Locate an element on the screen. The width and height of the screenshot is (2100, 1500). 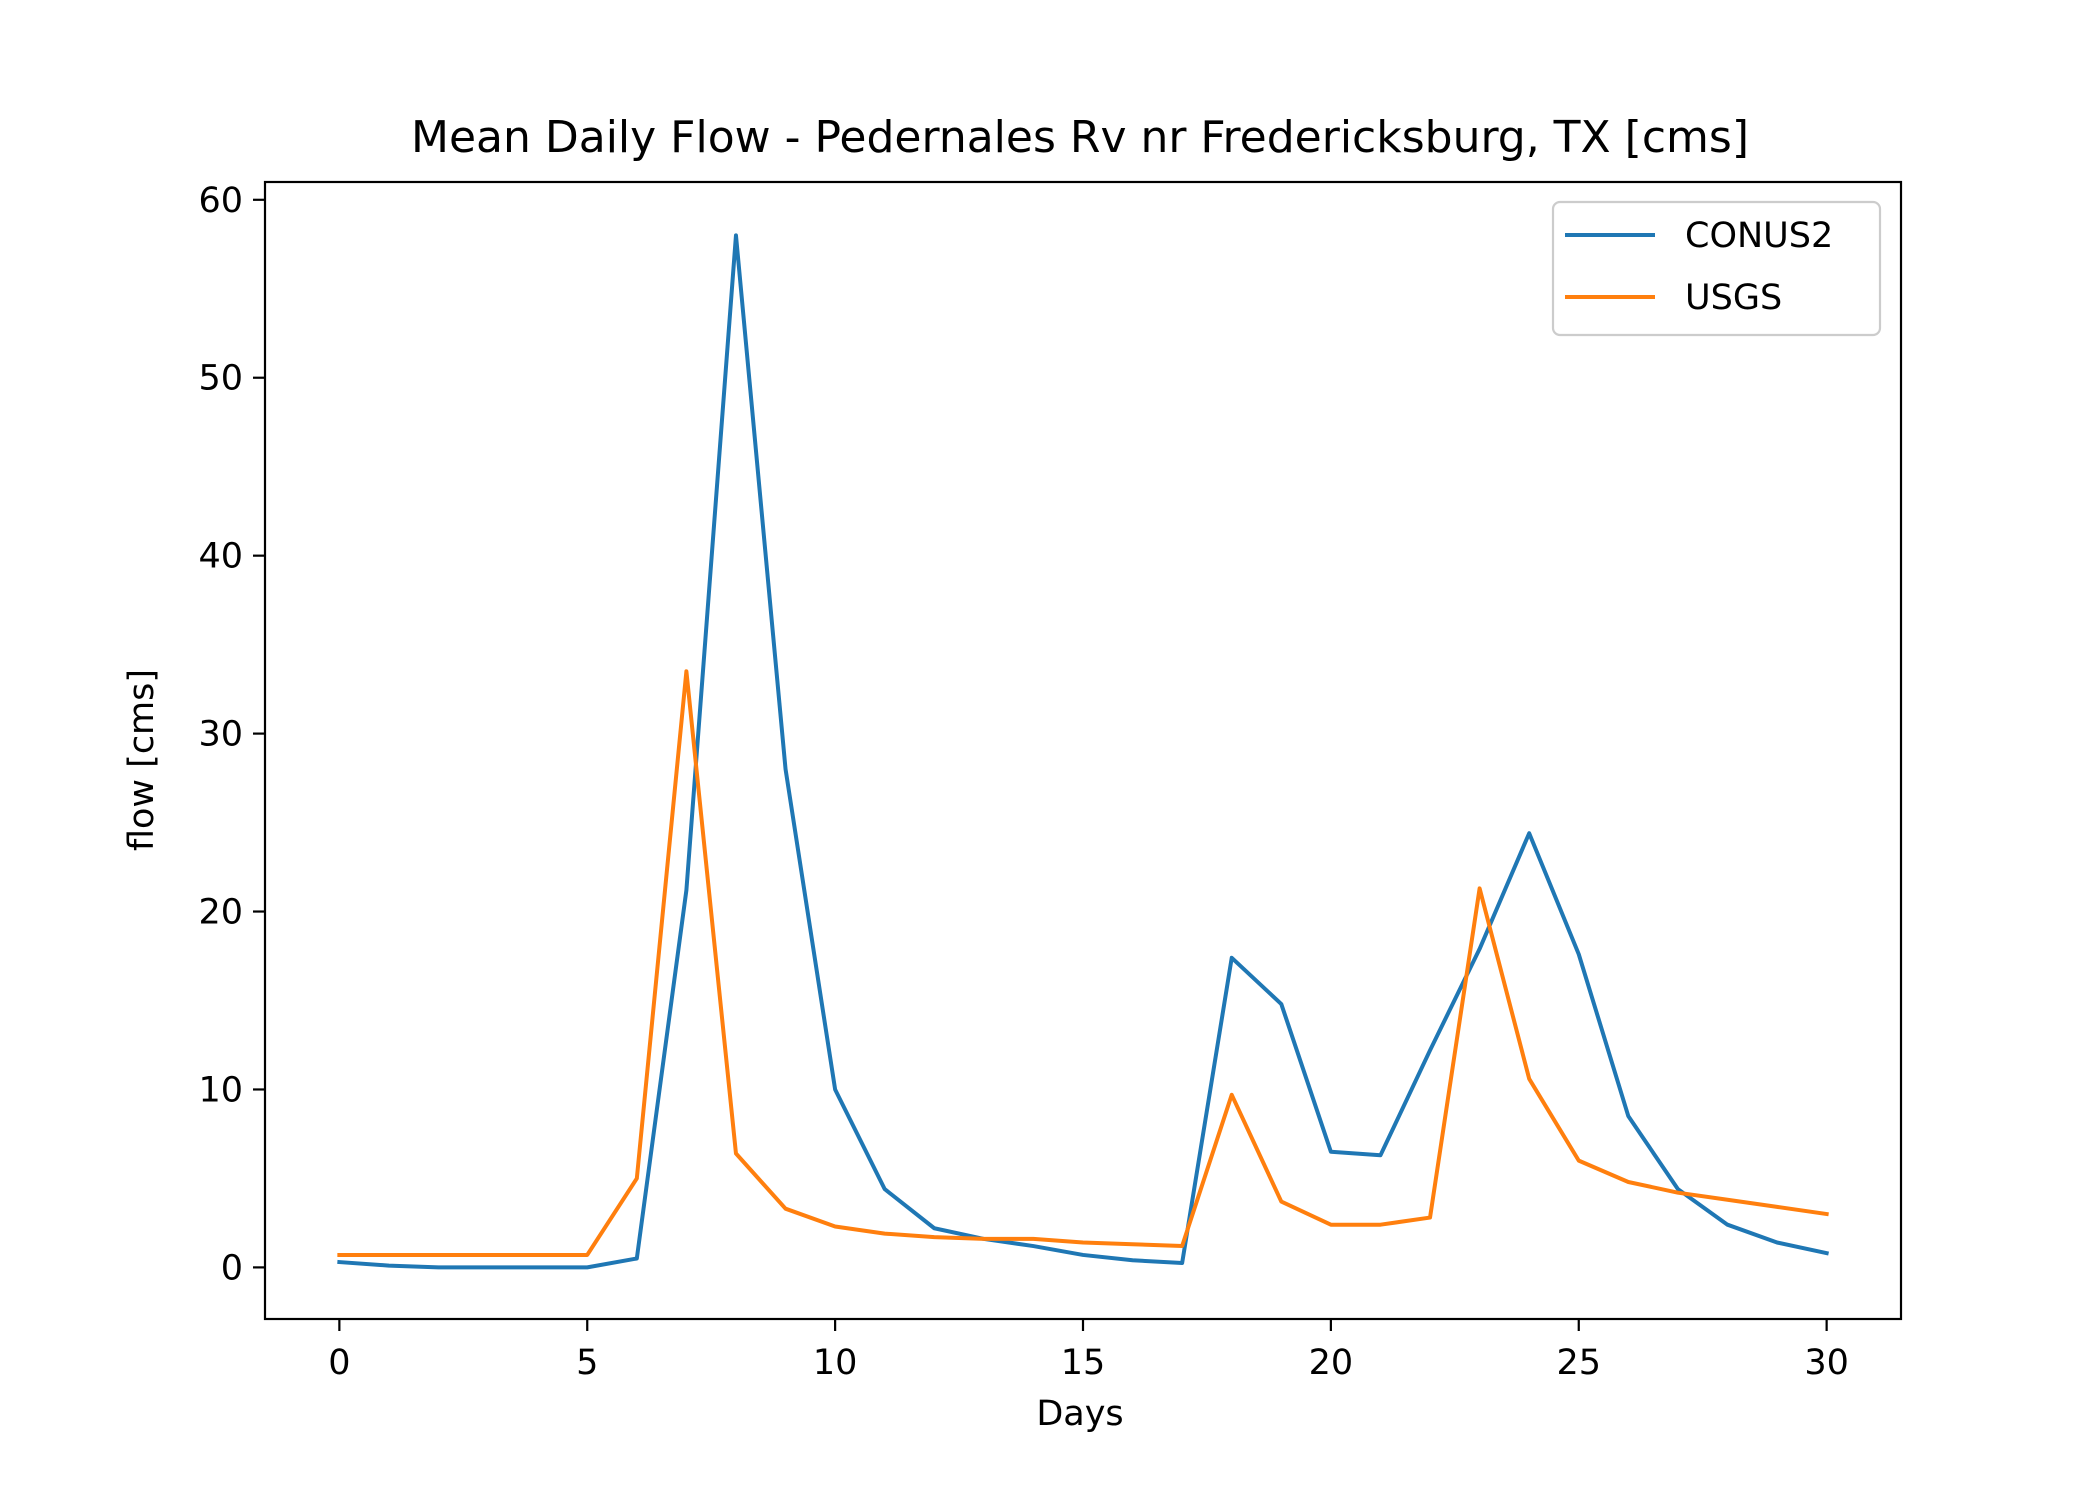
y-tick-label-0: 0 is located at coordinates (232, 1268).